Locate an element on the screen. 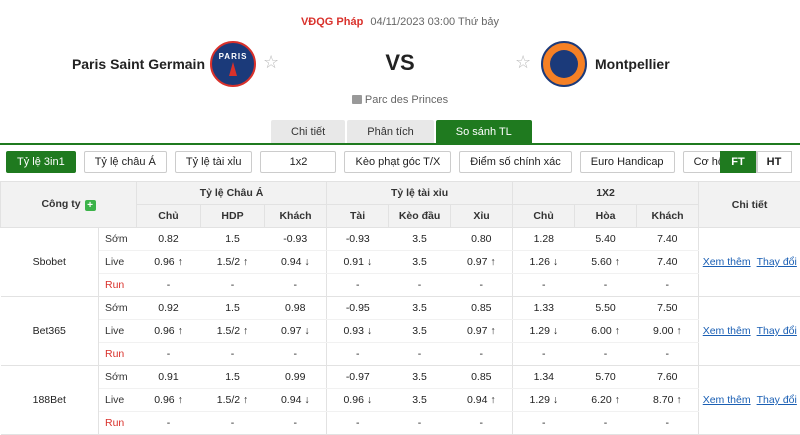  venue-name: Parc des Princes is located at coordinates (406, 100).